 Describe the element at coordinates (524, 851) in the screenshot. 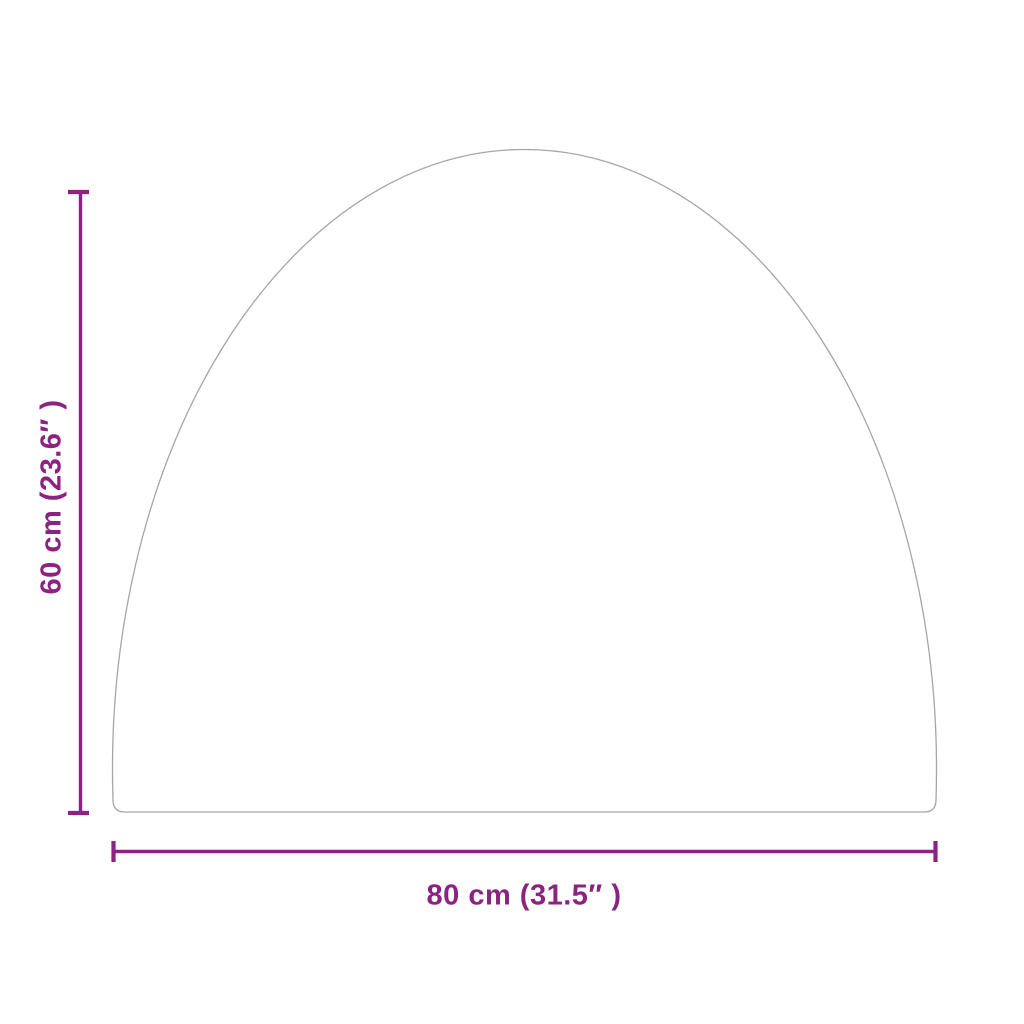

I see `width-dimension-line` at that location.